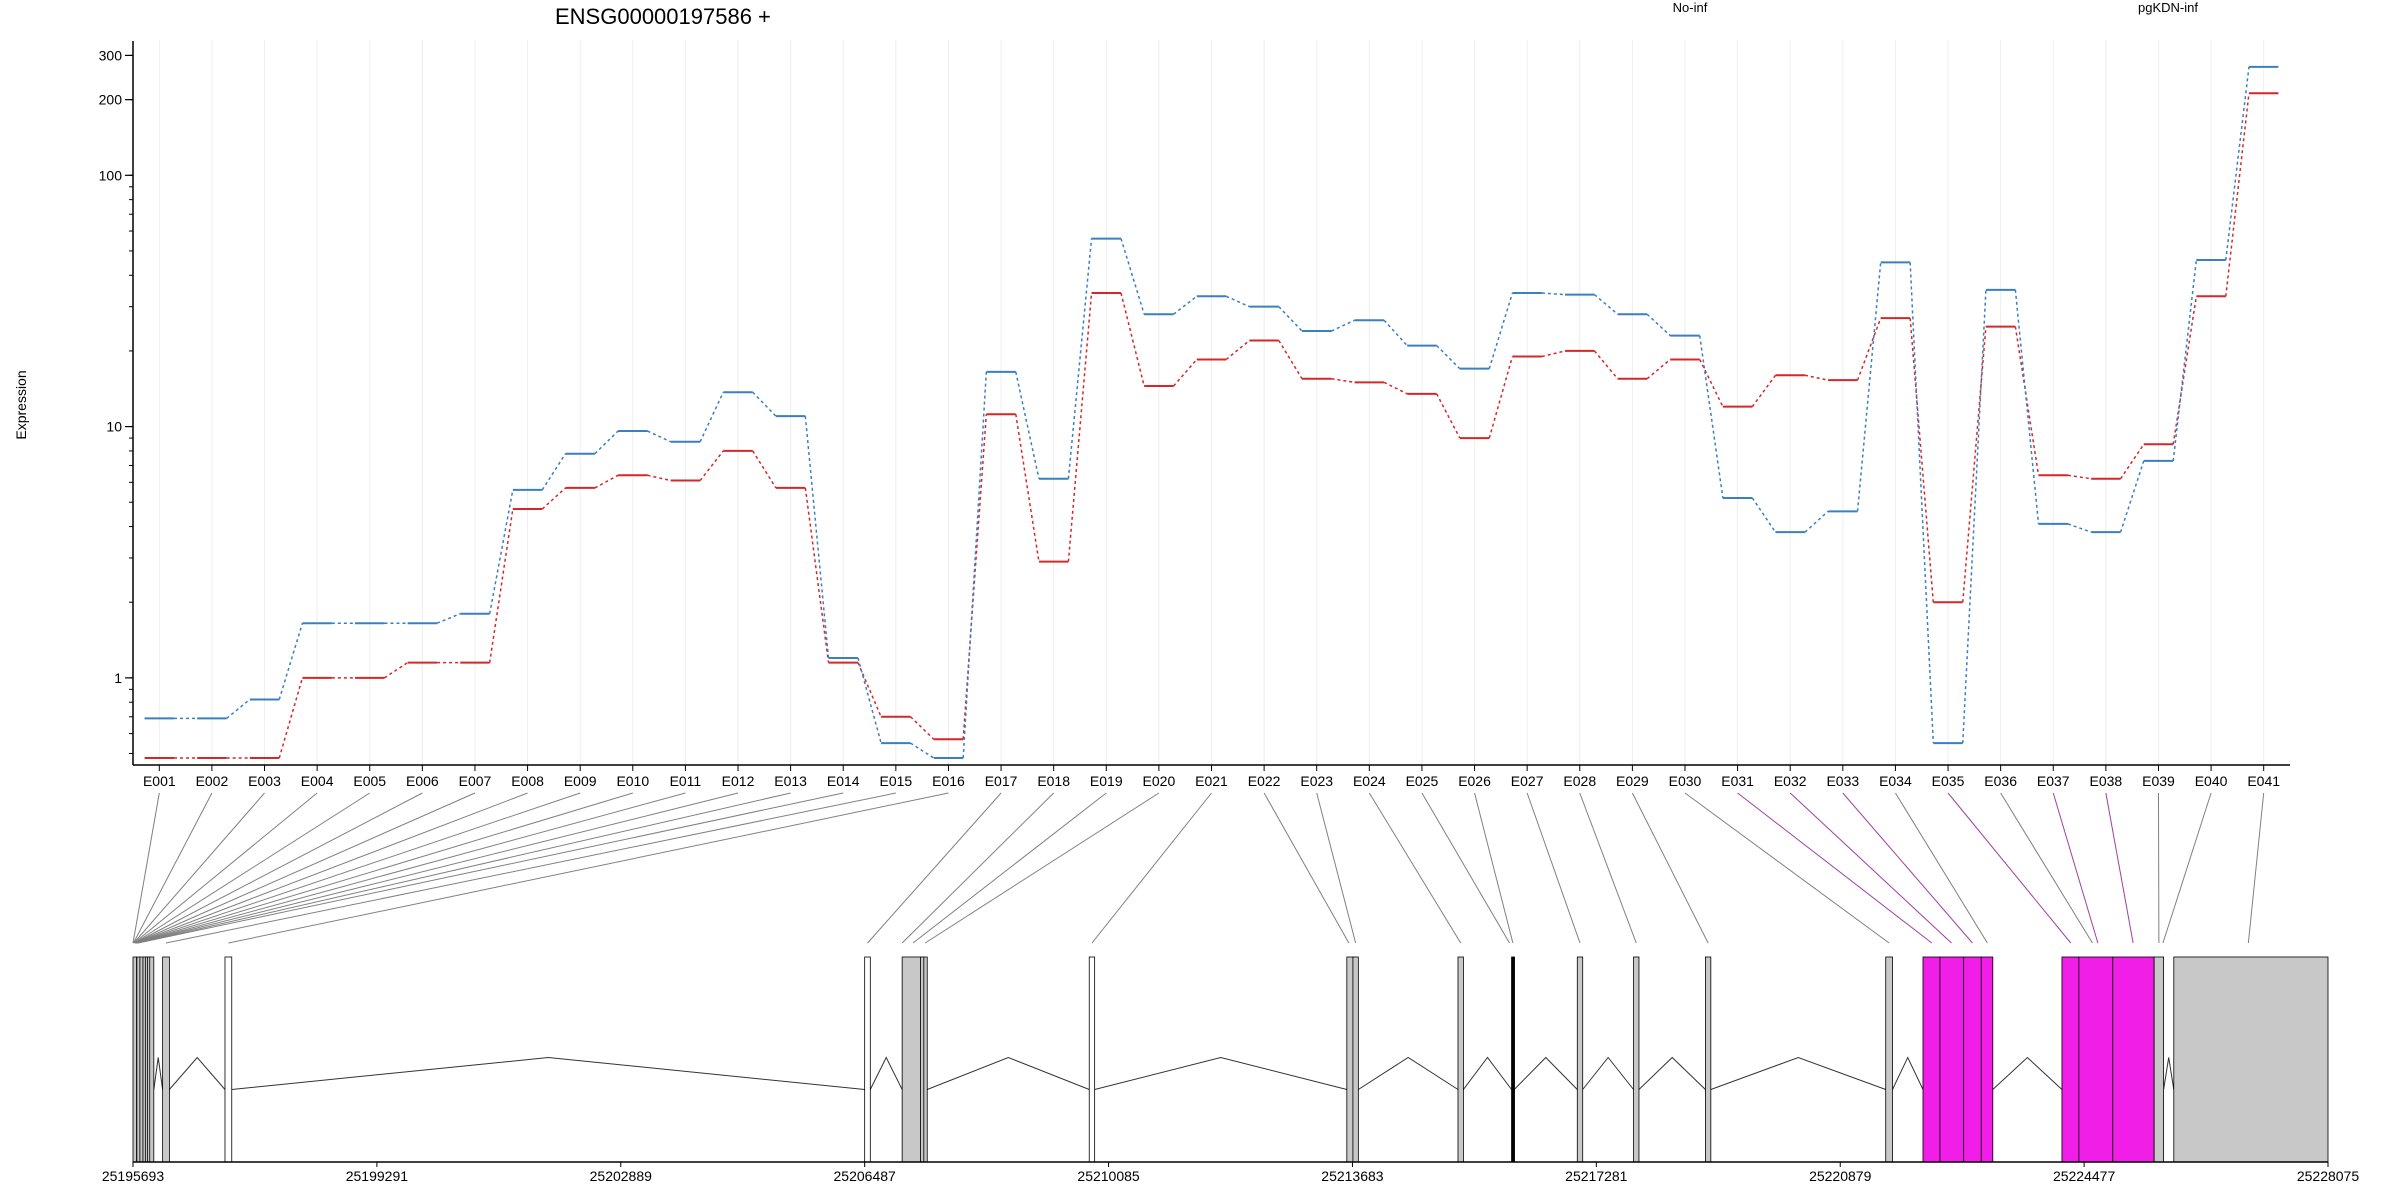 Image resolution: width=2400 pixels, height=1200 pixels. Describe the element at coordinates (1316, 781) in the screenshot. I see `x-tick-label-e023: E023` at that location.